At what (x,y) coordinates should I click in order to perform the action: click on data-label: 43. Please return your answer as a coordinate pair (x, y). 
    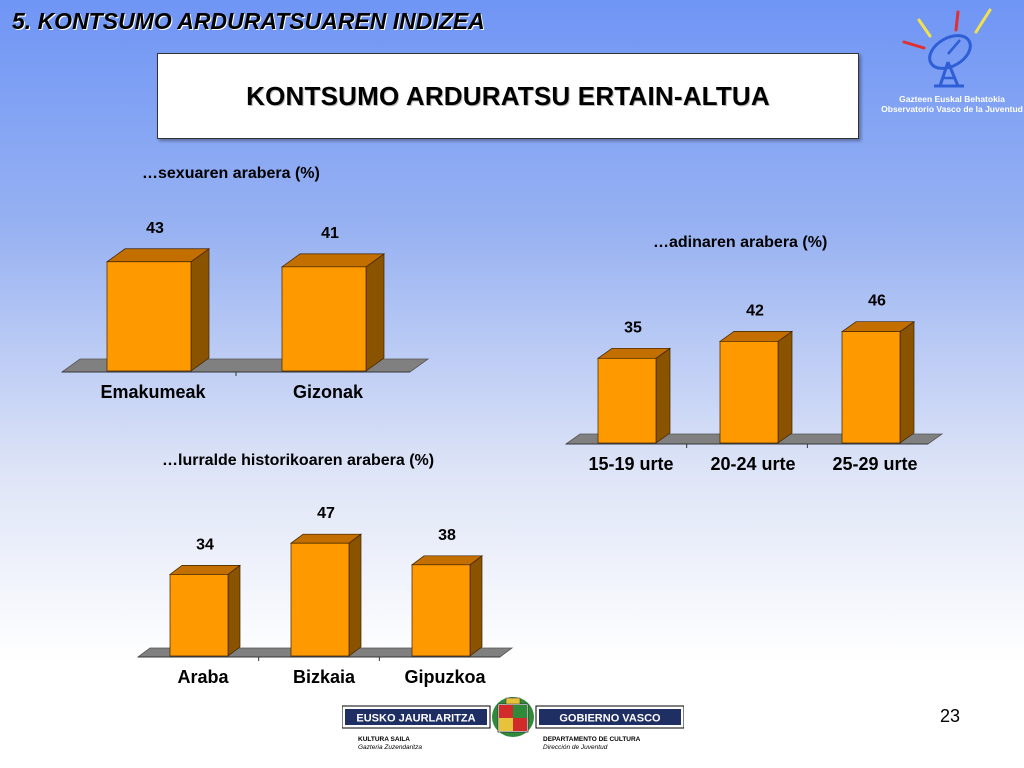
    Looking at the image, I should click on (155, 228).